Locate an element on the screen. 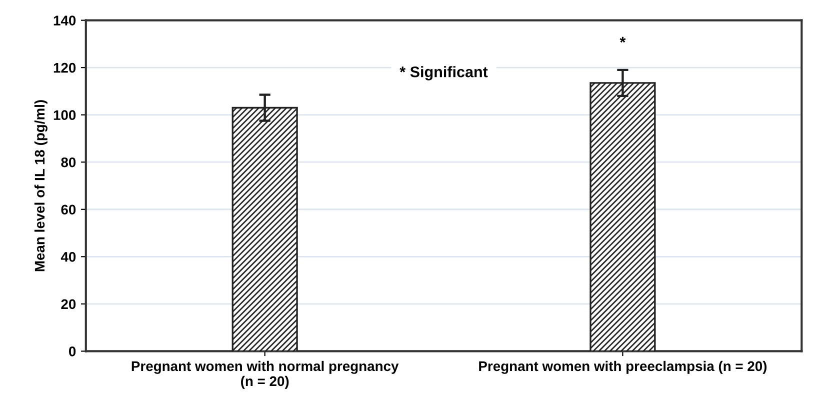  annotation: * is located at coordinates (623, 39).